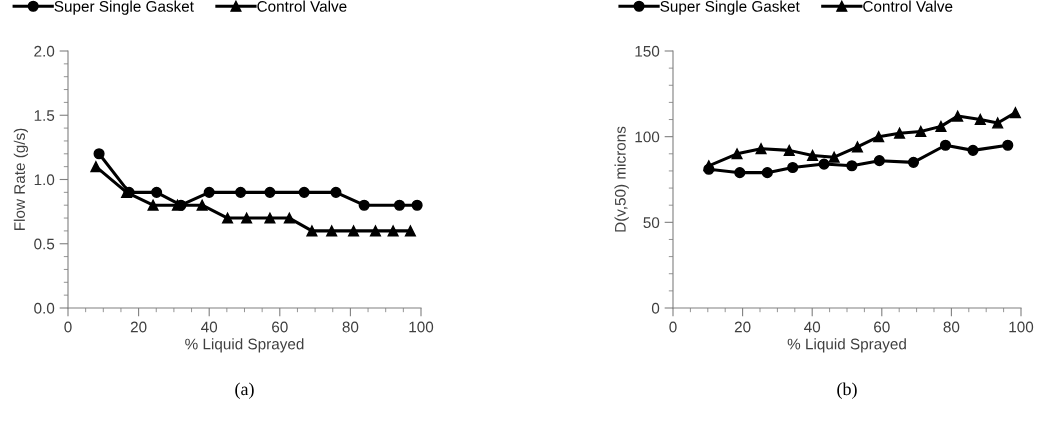 The image size is (1039, 422). What do you see at coordinates (651, 223) in the screenshot?
I see `y-tick-label: 50` at bounding box center [651, 223].